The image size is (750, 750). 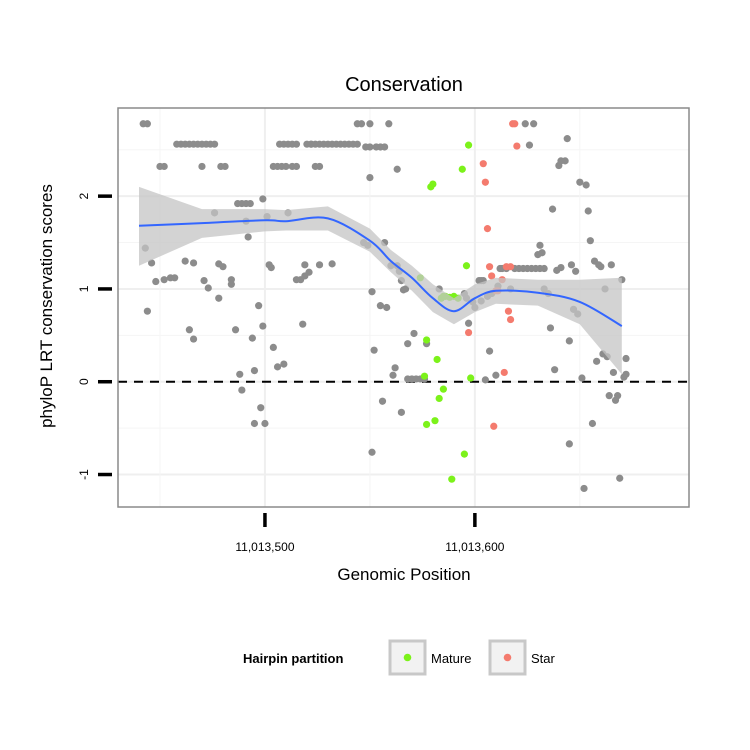 What do you see at coordinates (522, 657) in the screenshot?
I see `legend-entry-star: Star` at bounding box center [522, 657].